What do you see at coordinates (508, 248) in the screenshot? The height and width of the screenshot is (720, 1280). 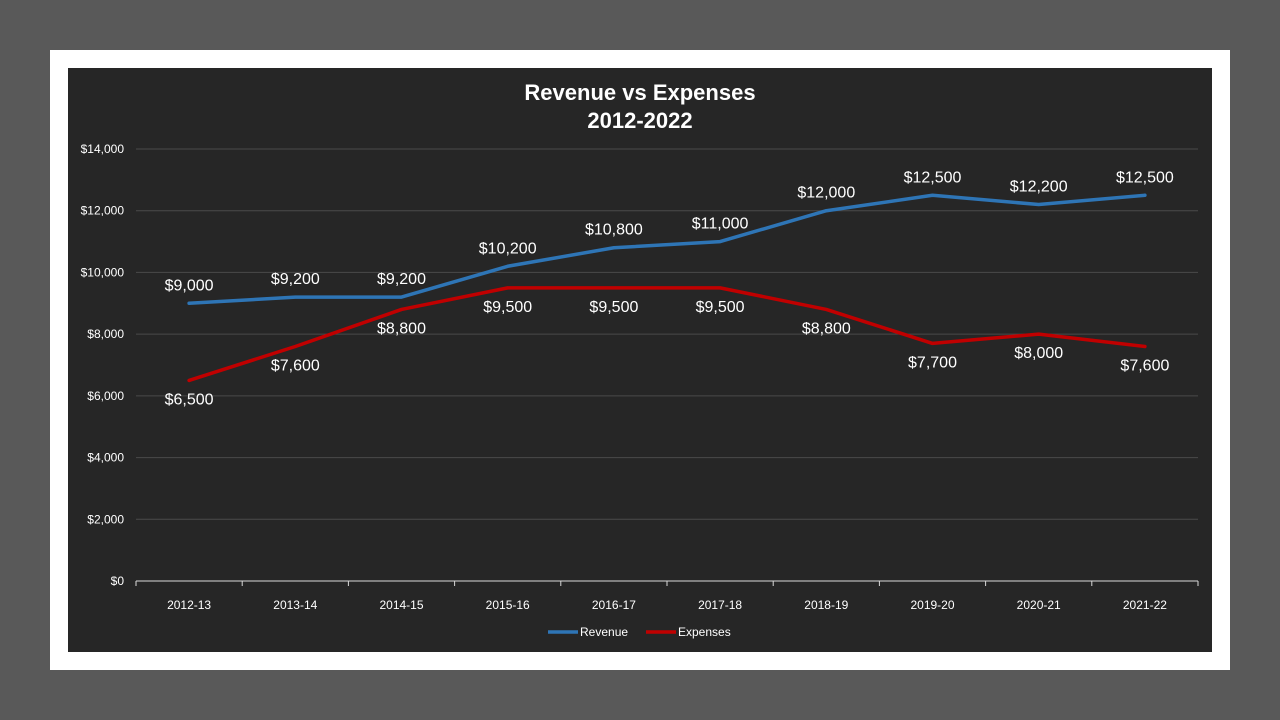 I see `data-label-revenue: $10,200` at bounding box center [508, 248].